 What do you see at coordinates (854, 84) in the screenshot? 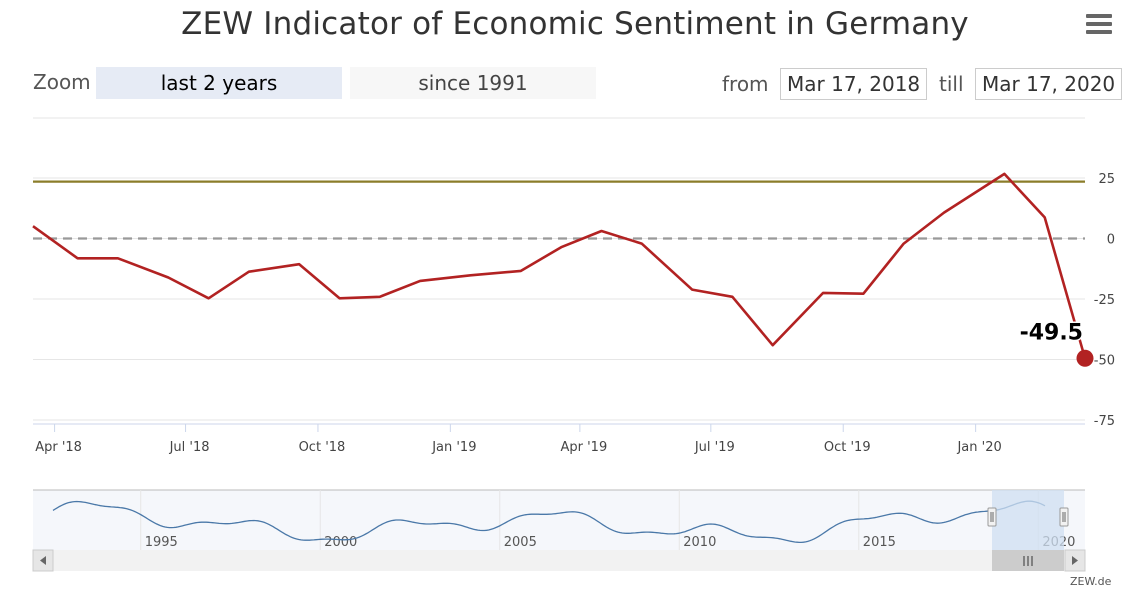
I see `from-date-input: Mar 17, 2018` at bounding box center [854, 84].